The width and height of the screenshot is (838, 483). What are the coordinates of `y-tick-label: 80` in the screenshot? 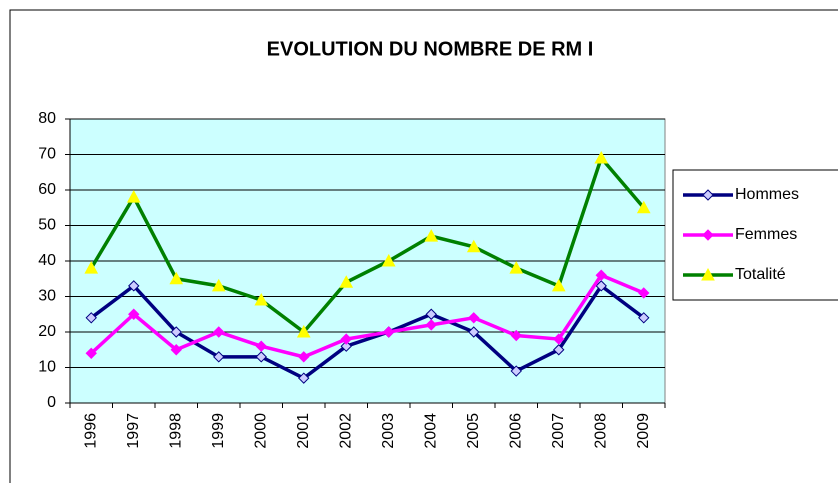 It's located at (47, 118).